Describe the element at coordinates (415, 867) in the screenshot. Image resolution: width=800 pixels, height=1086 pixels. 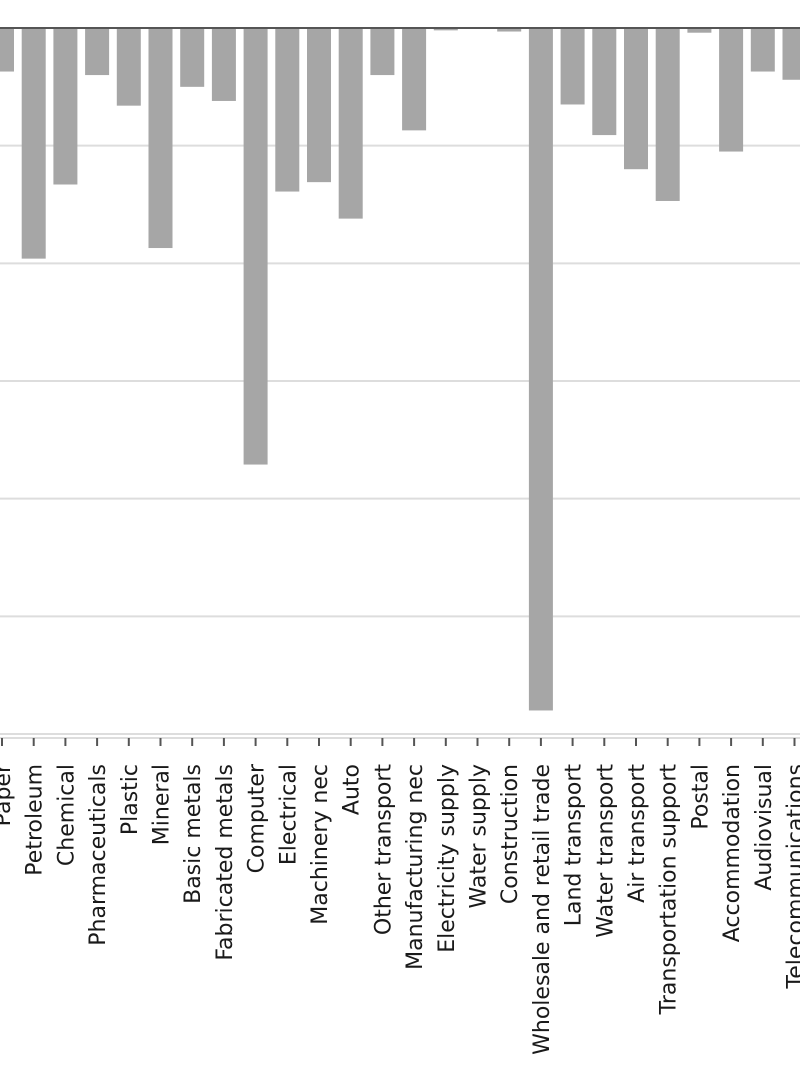
I see `x-tick-label: Manufacturing nec` at that location.